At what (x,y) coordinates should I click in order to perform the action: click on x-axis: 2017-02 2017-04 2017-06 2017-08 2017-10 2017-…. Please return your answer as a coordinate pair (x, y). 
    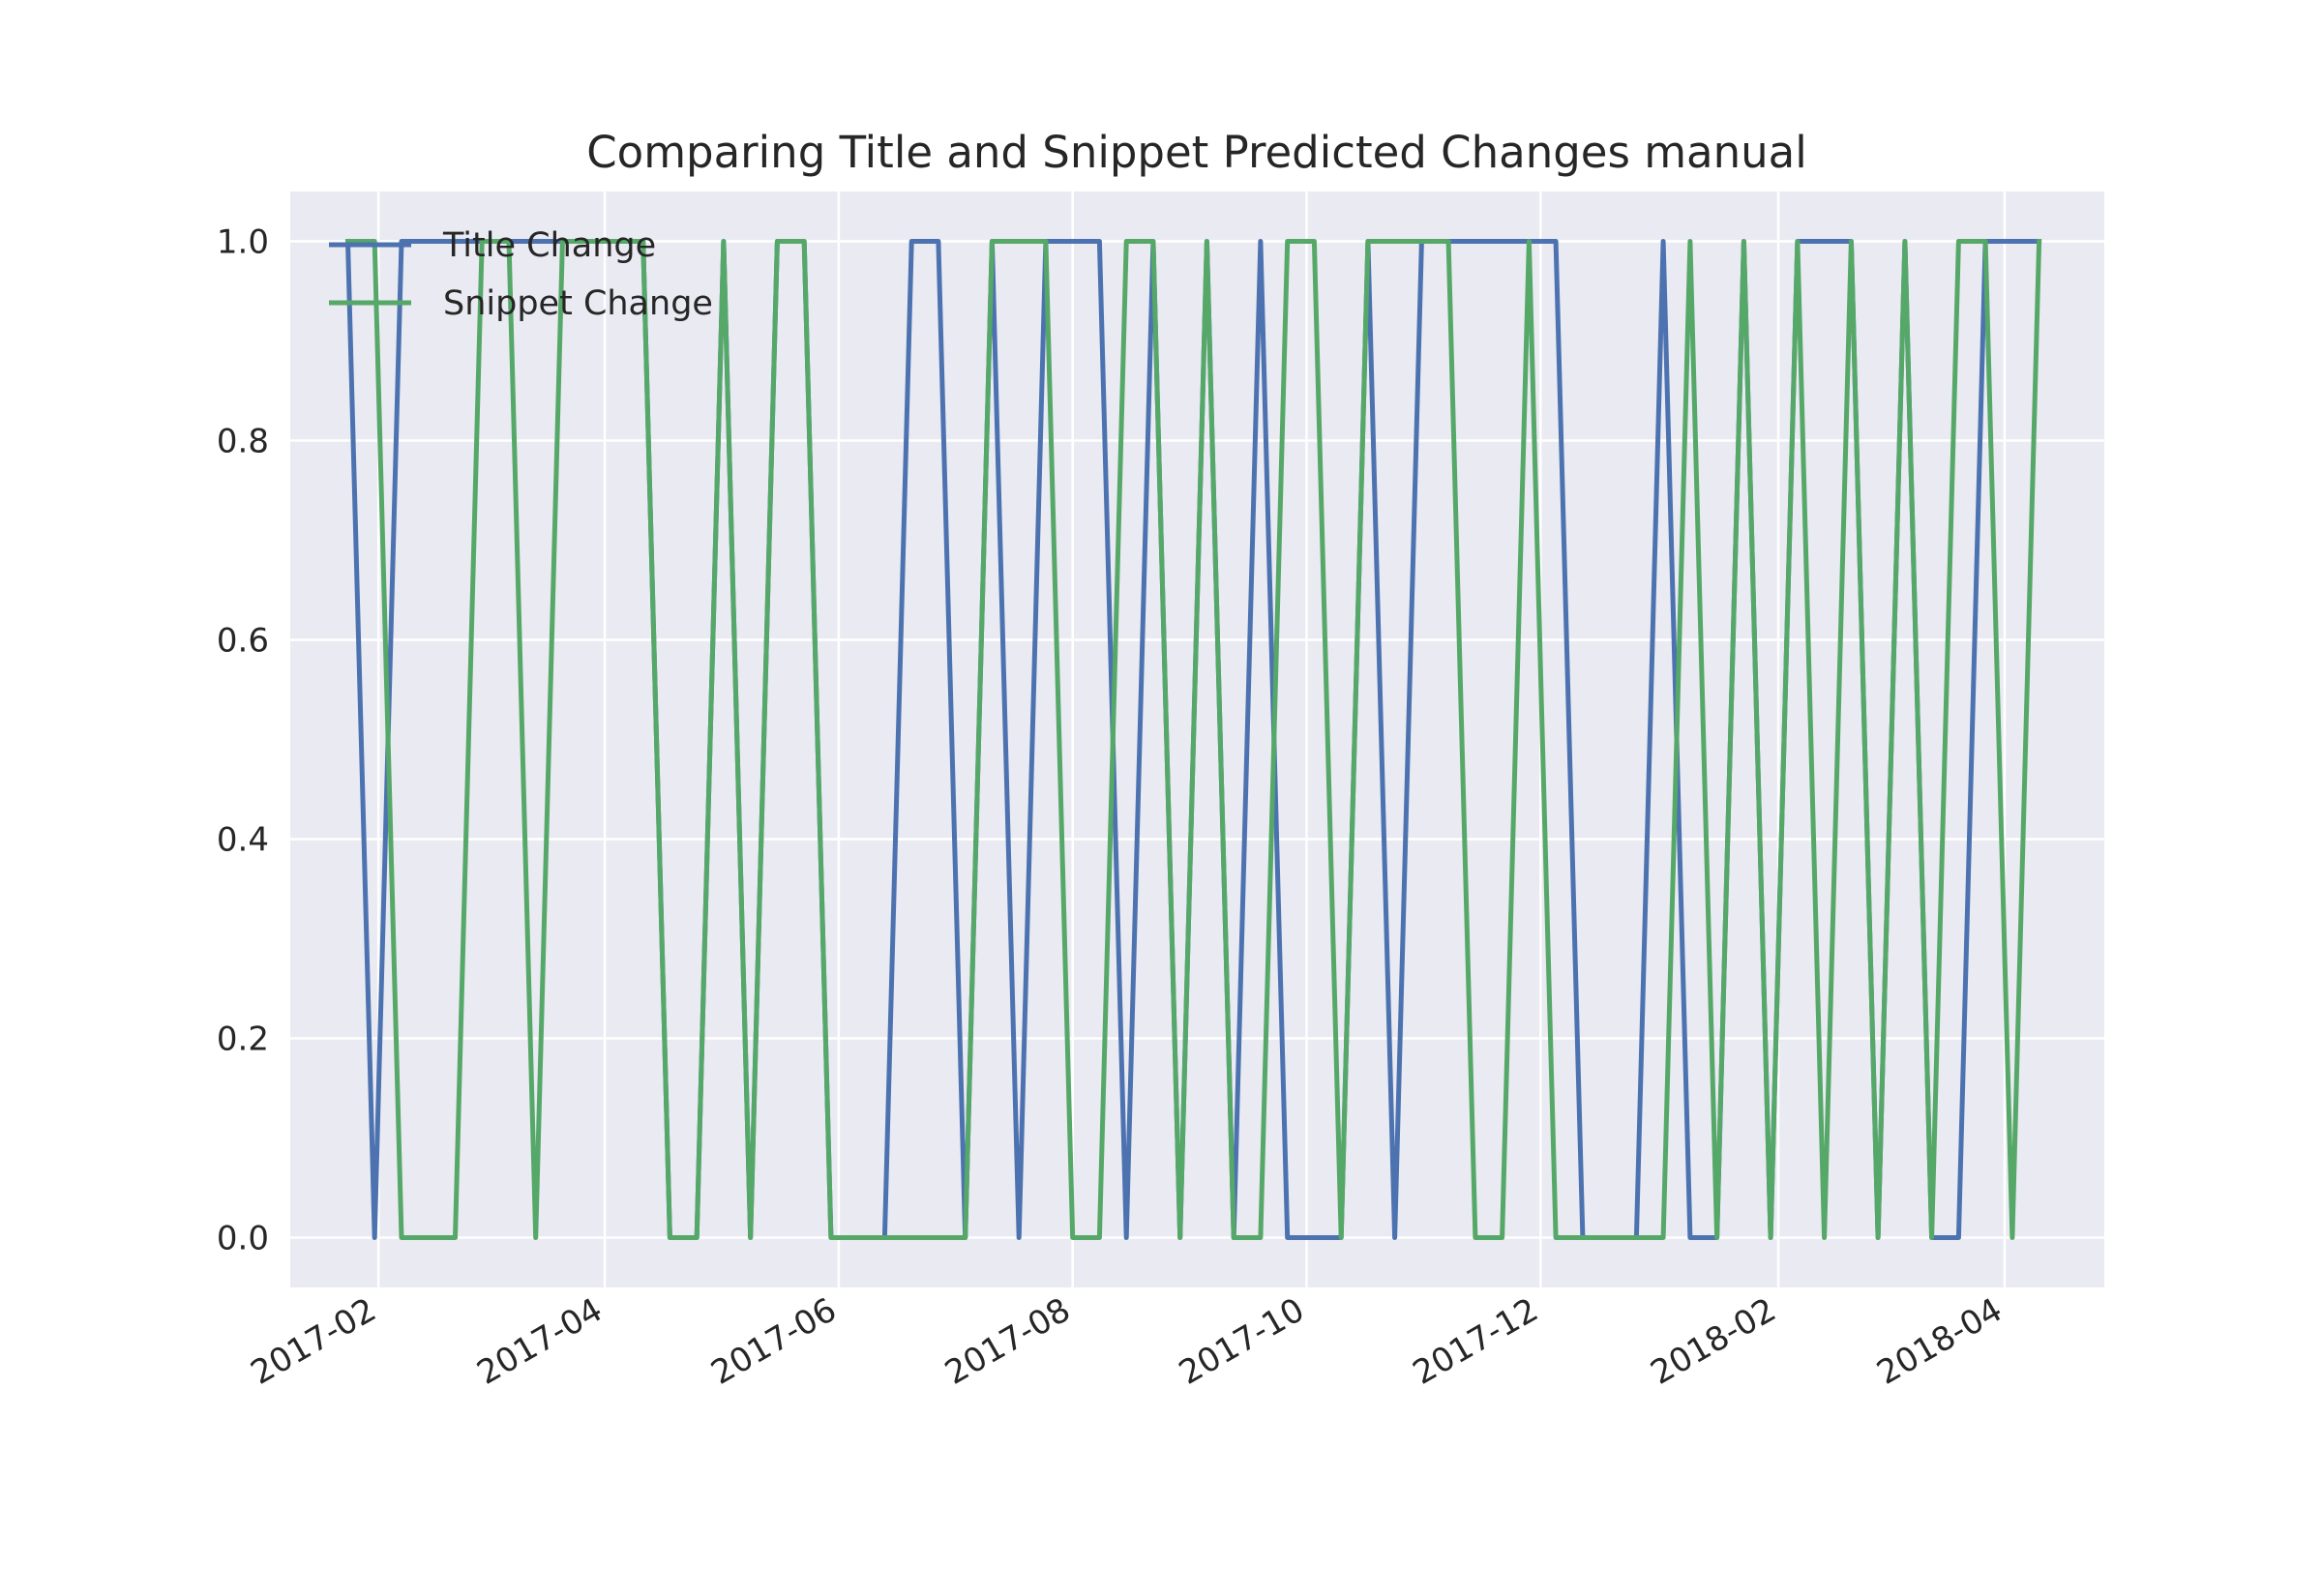
    Looking at the image, I should click on (1127, 1341).